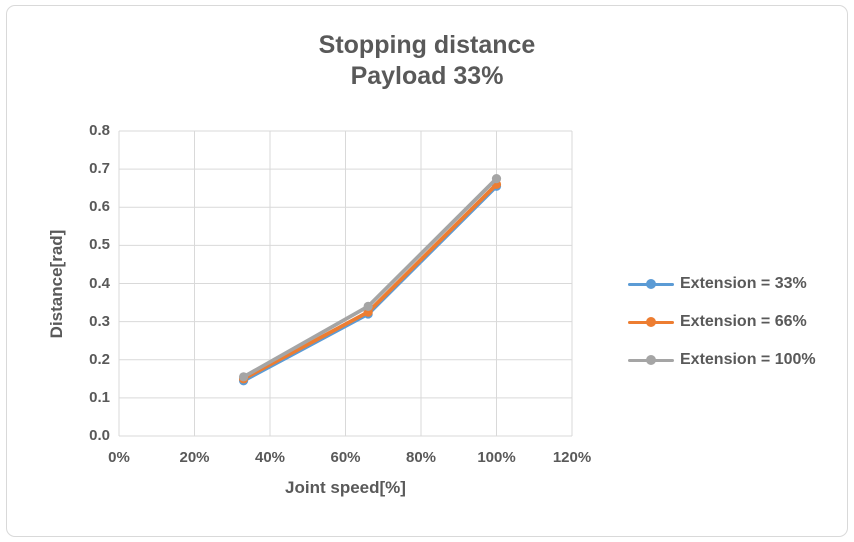 Image resolution: width=854 pixels, height=542 pixels. I want to click on legend-item: Extension = 66%, so click(722, 322).